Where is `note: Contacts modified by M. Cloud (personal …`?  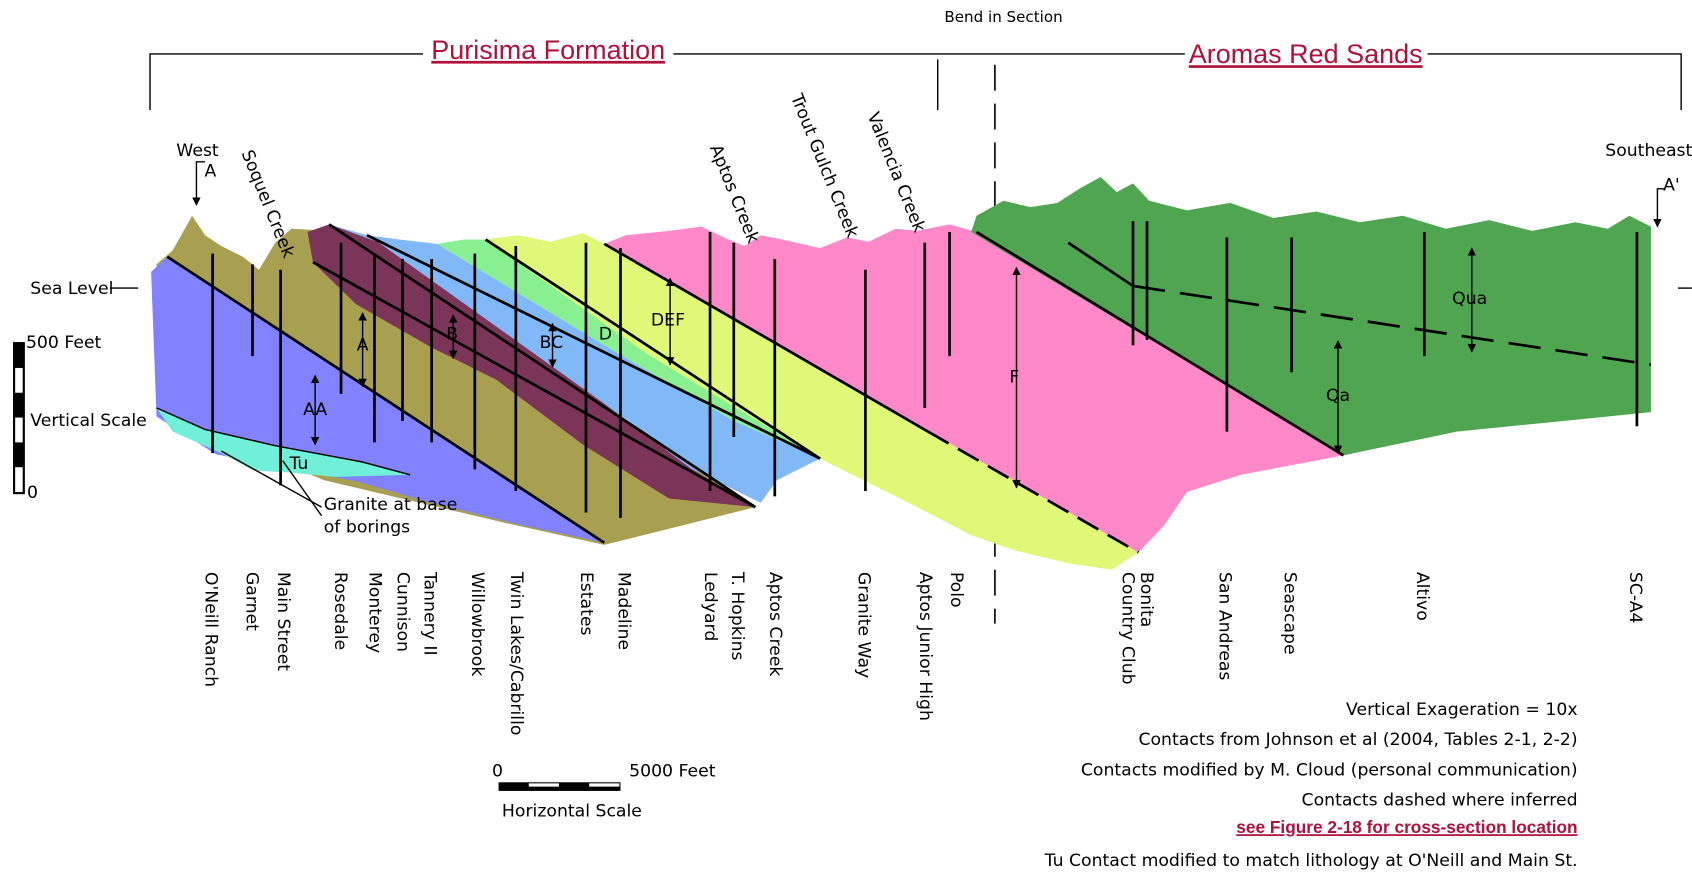
note: Contacts modified by M. Cloud (personal … is located at coordinates (1329, 770).